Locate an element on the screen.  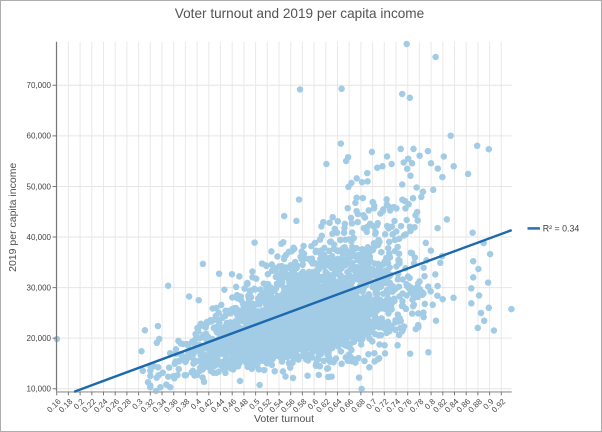
svg-text: Voter turnout is located at coordinates (284, 419).